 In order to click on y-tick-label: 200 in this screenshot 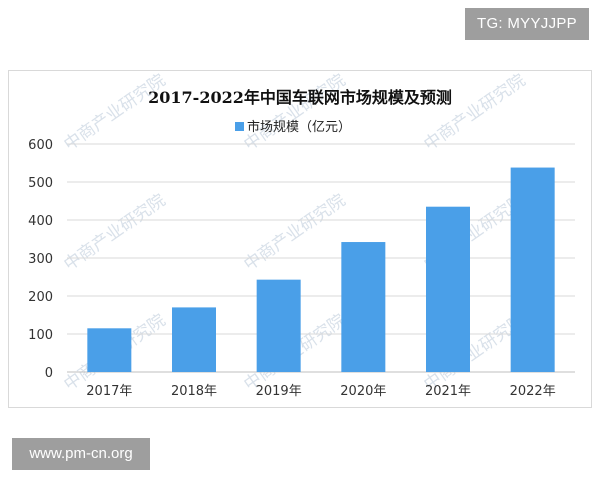, I will do `click(40, 297)`.